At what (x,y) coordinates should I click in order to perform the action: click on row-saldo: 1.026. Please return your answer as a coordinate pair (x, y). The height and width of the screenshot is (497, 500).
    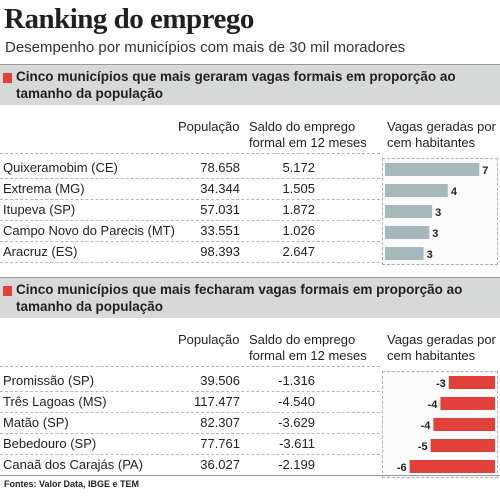
    Looking at the image, I should click on (298, 230).